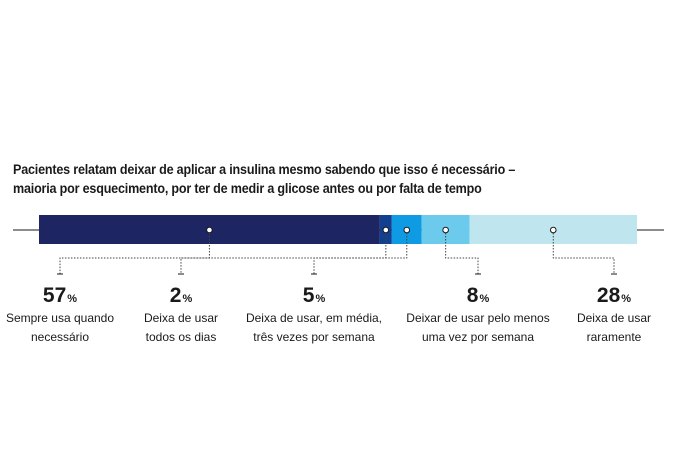 The image size is (680, 449). I want to click on bar-segments, so click(338, 229).